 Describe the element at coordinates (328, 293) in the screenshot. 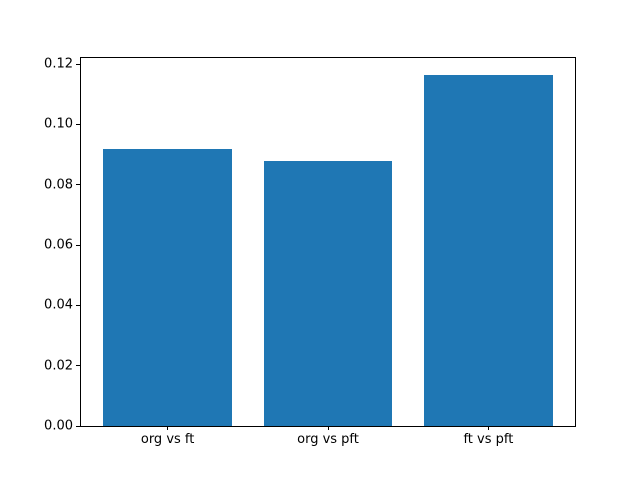

I see `bar-org-vs-pft` at that location.